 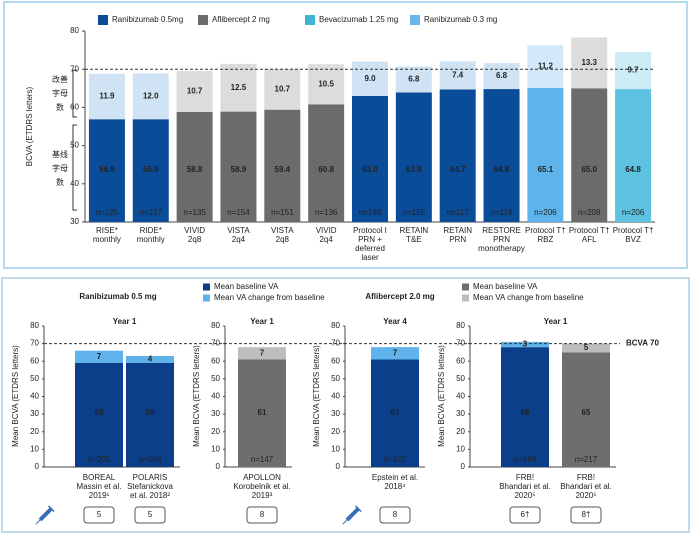 What do you see at coordinates (246, 286) in the screenshot?
I see `legend-label: Mean baseline VA` at bounding box center [246, 286].